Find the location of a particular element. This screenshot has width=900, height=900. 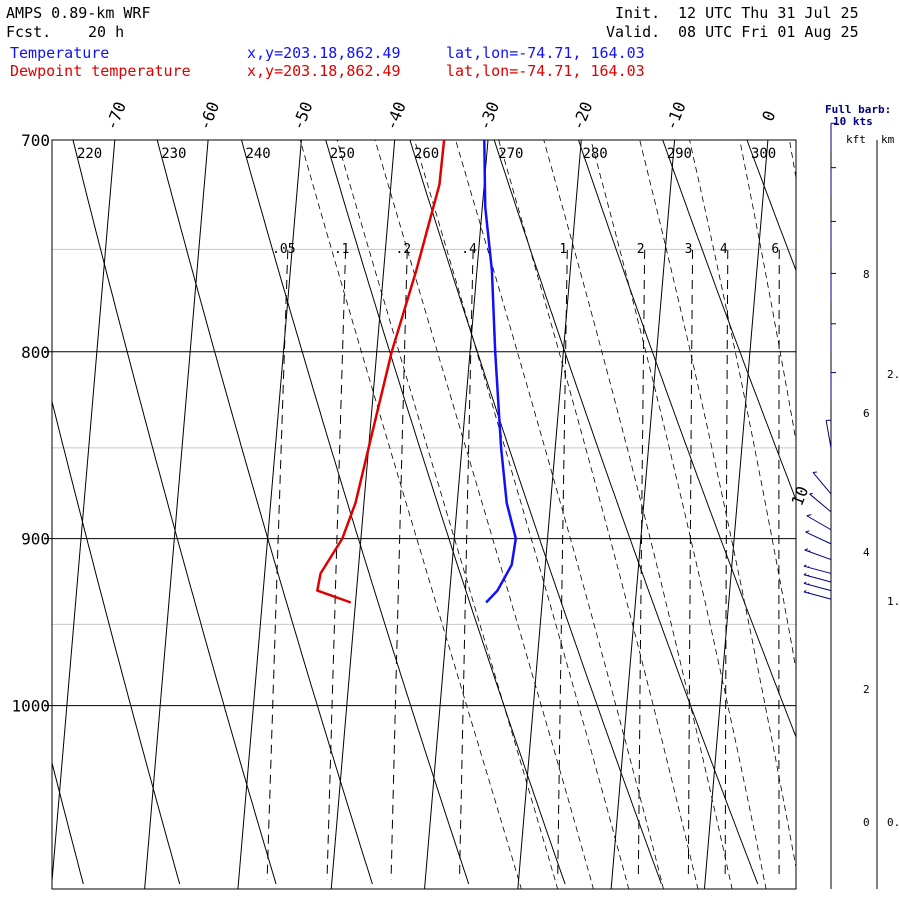

kft-tick-6: 6 is located at coordinates (866, 413).